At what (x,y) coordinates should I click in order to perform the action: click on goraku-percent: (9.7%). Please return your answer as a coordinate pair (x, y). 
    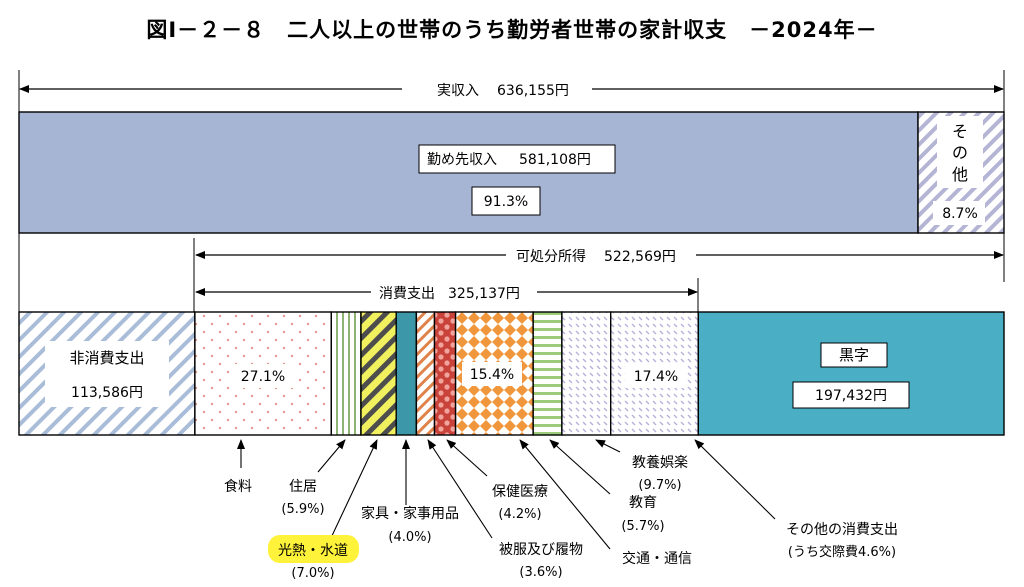
    Looking at the image, I should click on (659, 485).